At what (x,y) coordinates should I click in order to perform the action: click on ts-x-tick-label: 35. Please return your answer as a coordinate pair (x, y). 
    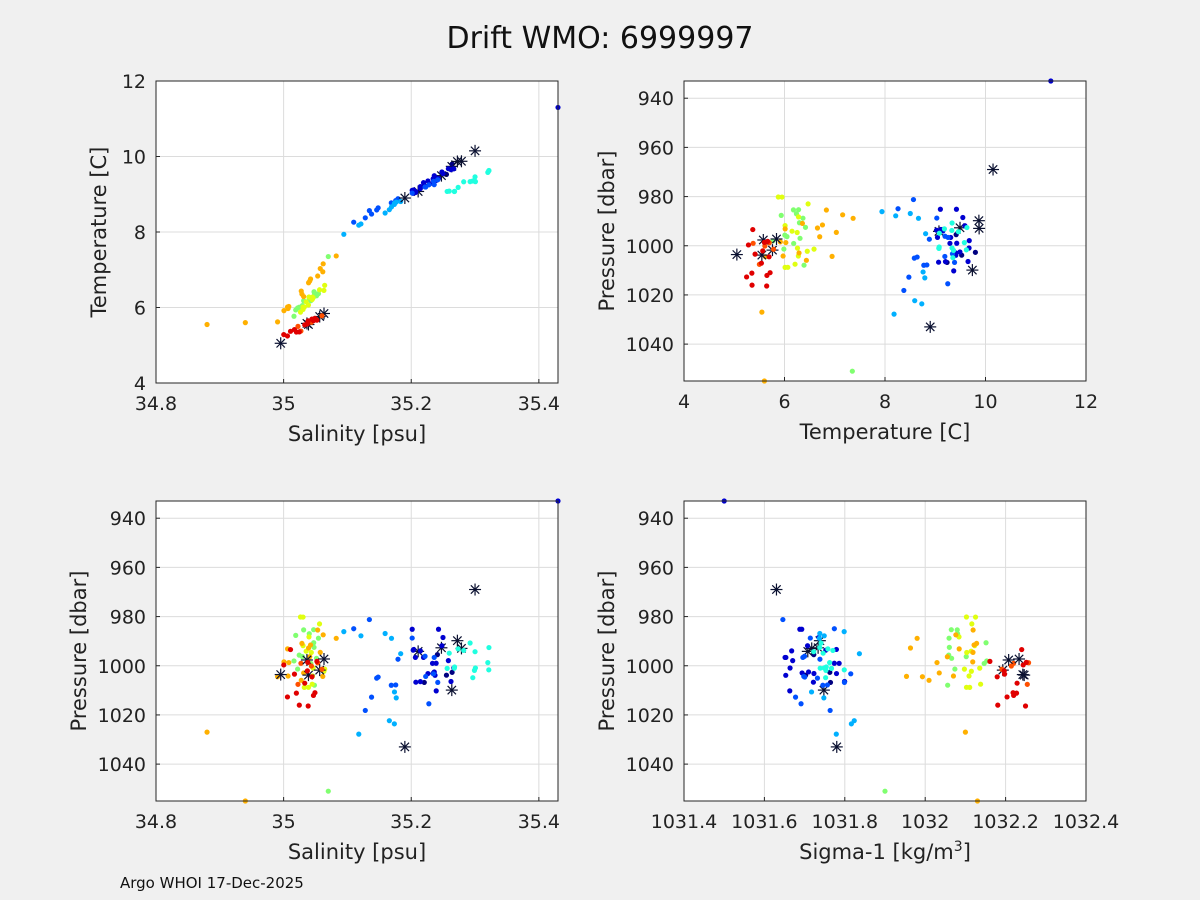
    Looking at the image, I should click on (284, 404).